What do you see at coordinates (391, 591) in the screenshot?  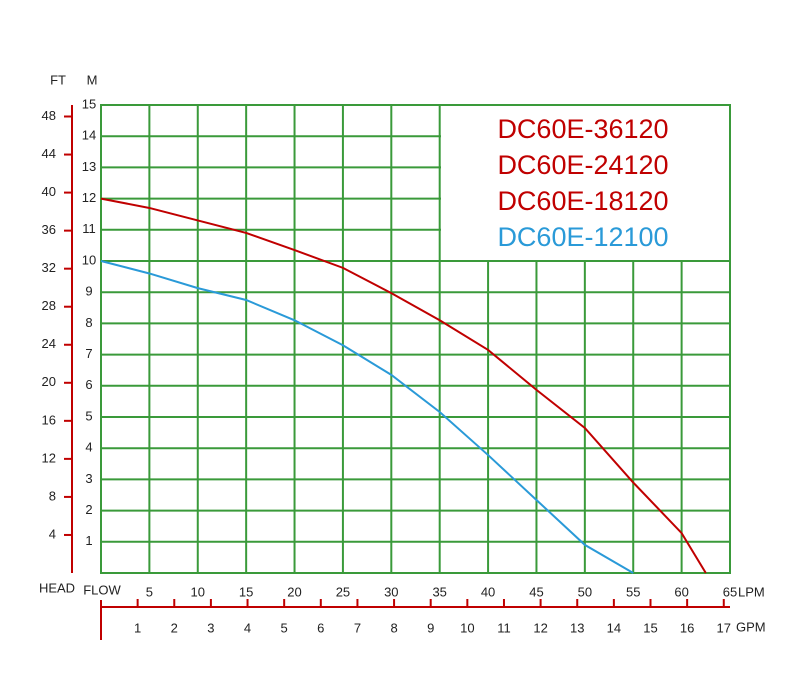 I see `x-tick-label: 30` at bounding box center [391, 591].